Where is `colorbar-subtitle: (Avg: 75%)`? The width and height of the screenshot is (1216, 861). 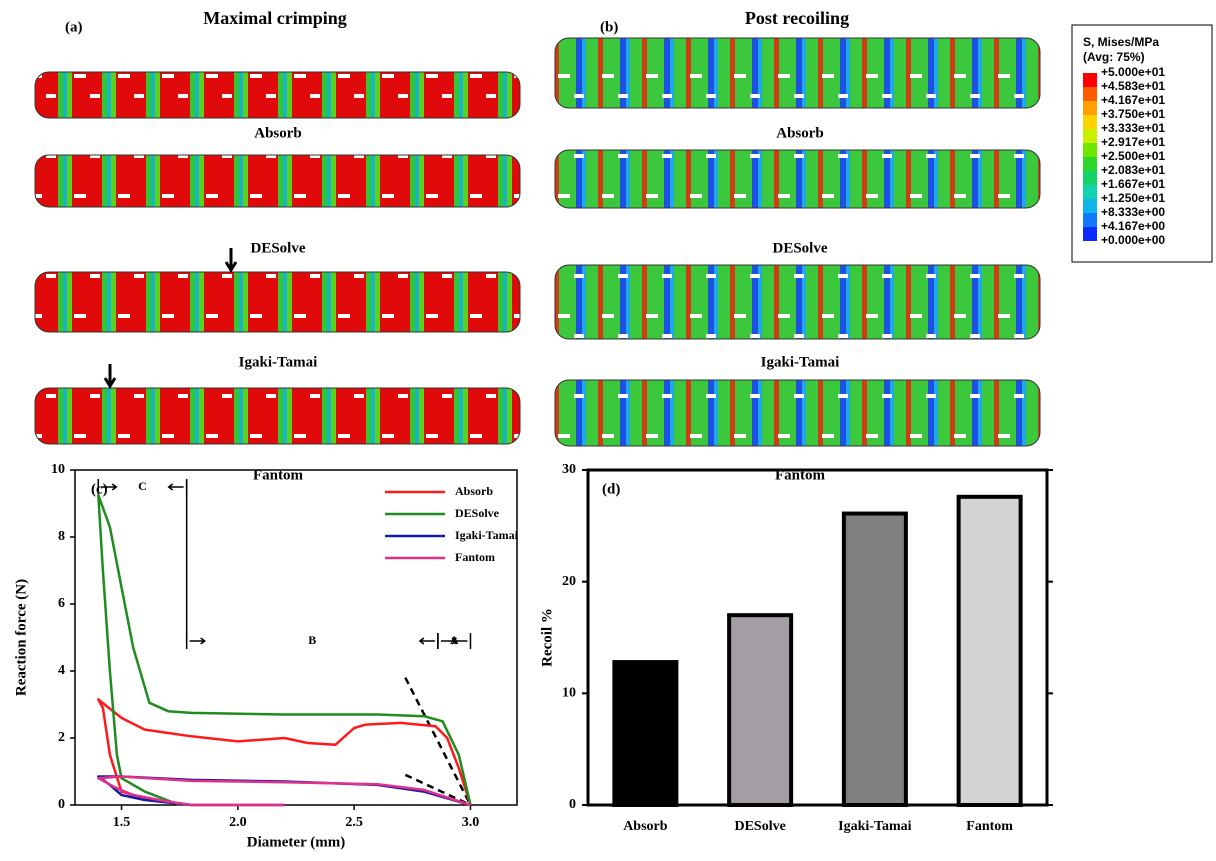
colorbar-subtitle: (Avg: 75%) is located at coordinates (1114, 57).